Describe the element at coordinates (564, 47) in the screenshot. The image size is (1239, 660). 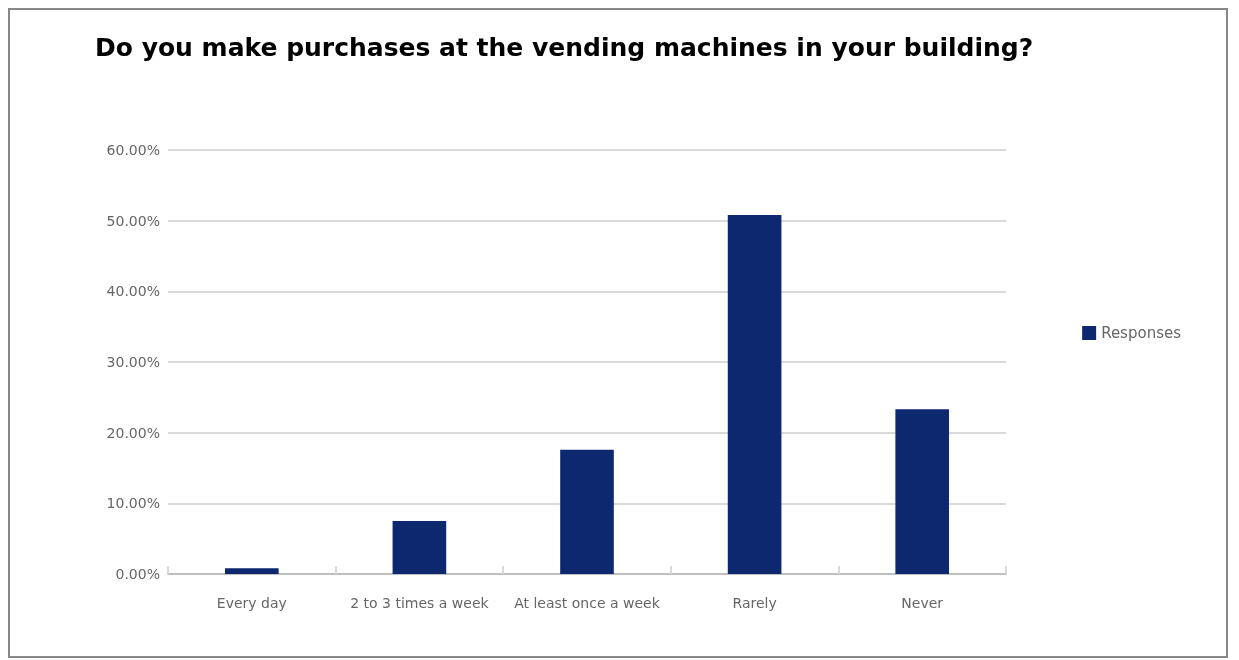
I see `chart-title: Do you make purchases at the vending machines in your building?` at that location.